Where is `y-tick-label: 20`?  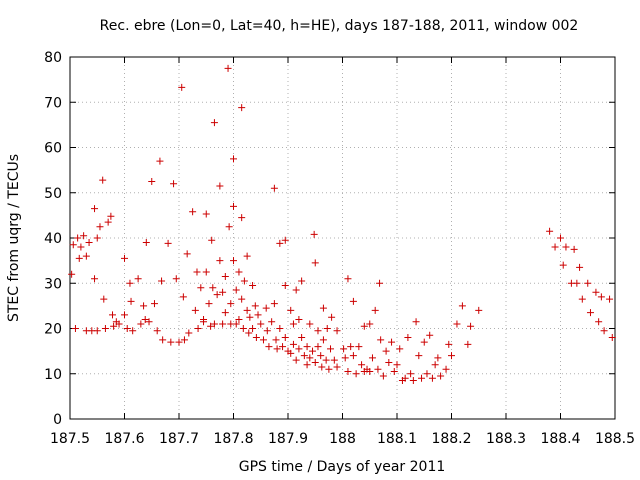
y-tick-label: 20 is located at coordinates (53, 330).